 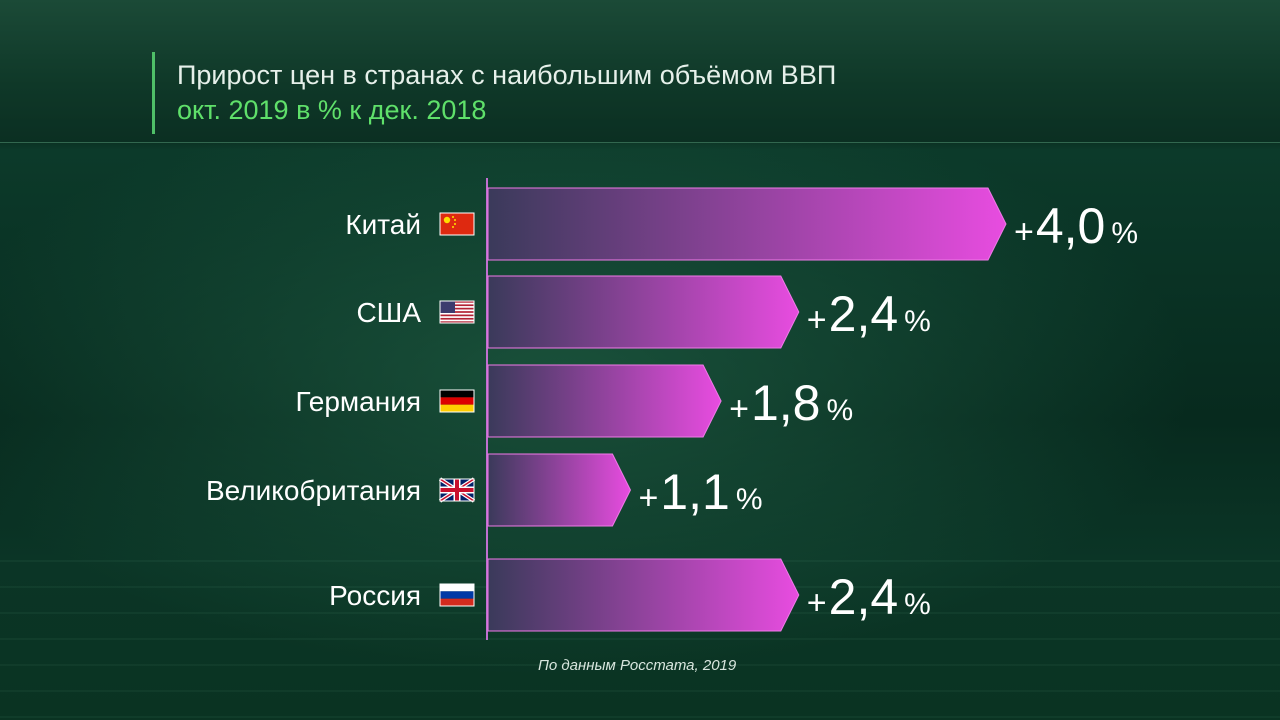 What do you see at coordinates (332, 110) in the screenshot?
I see `chart-subtitle: окт. 2019 в % к дек. 2018` at bounding box center [332, 110].